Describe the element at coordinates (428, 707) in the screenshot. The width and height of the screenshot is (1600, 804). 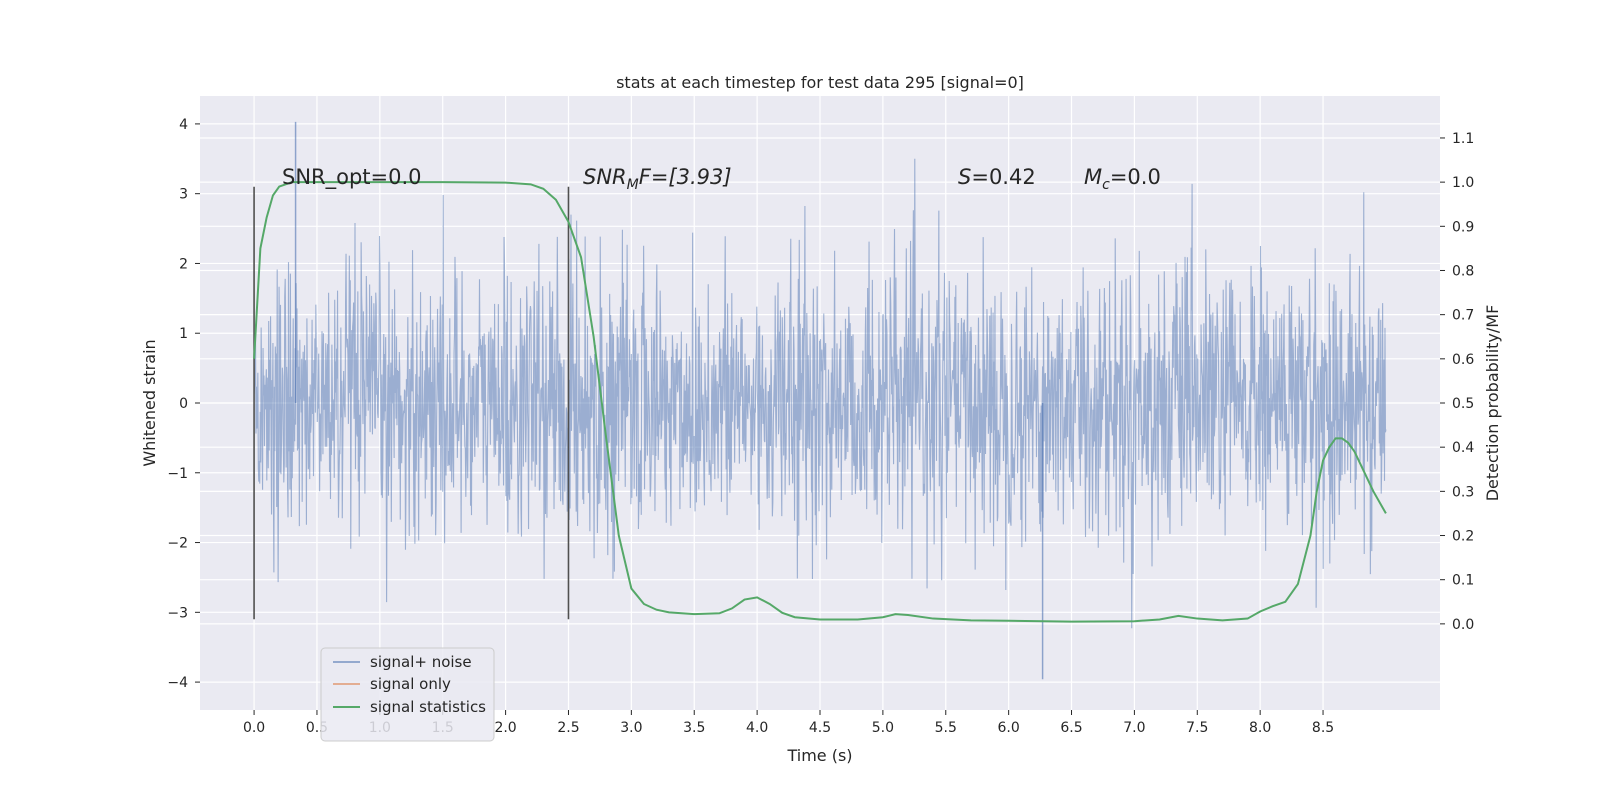
I see `legend-label-signal-statistics: signal statistics` at that location.